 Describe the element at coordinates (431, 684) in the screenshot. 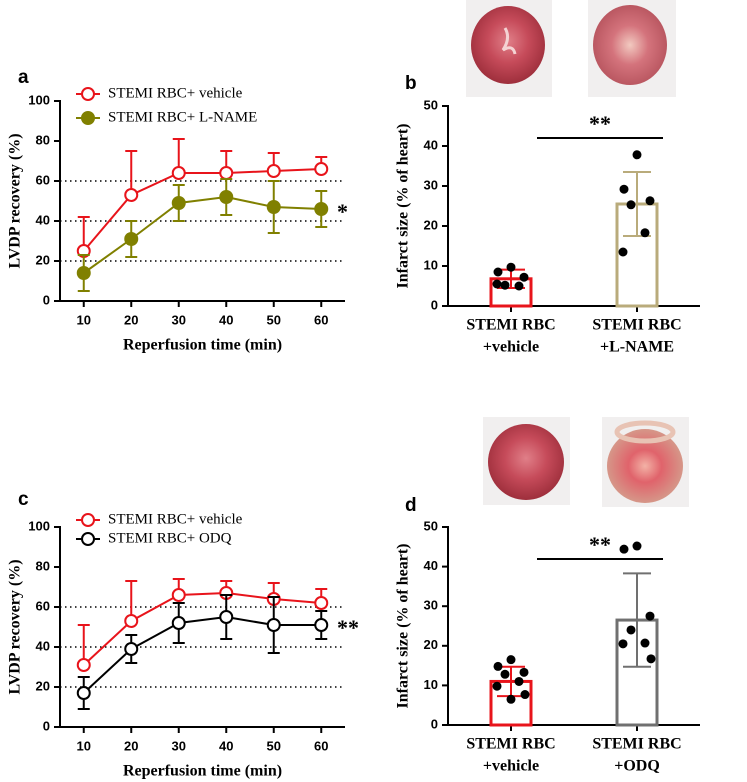

I see `y-tick-label: 10` at that location.